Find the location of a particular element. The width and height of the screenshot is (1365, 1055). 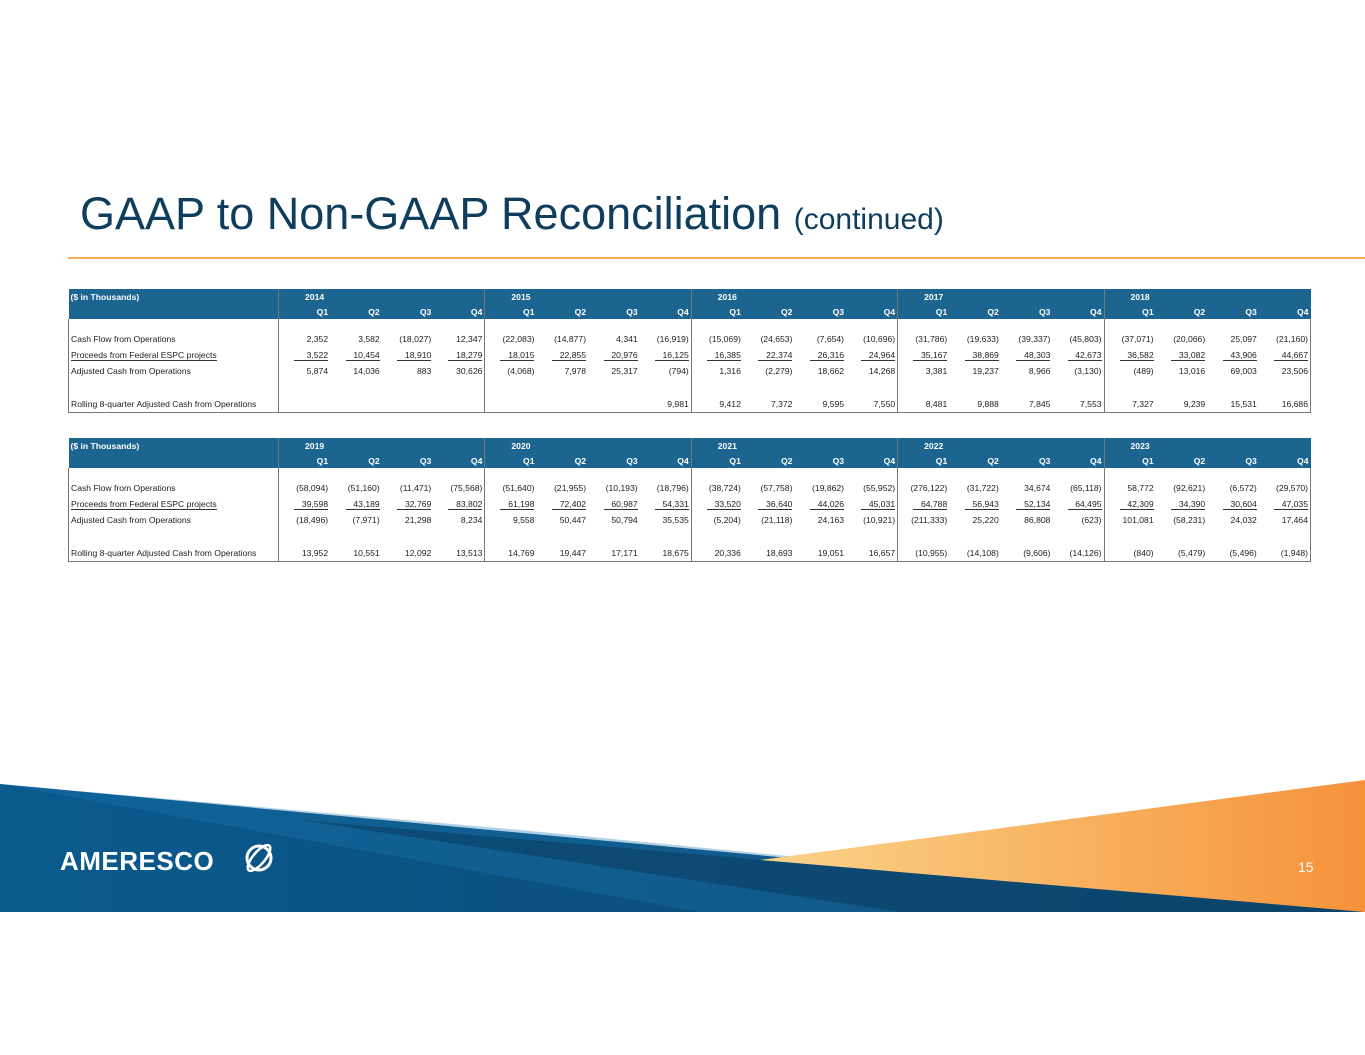

table-cell: 2,352 is located at coordinates (304, 339).